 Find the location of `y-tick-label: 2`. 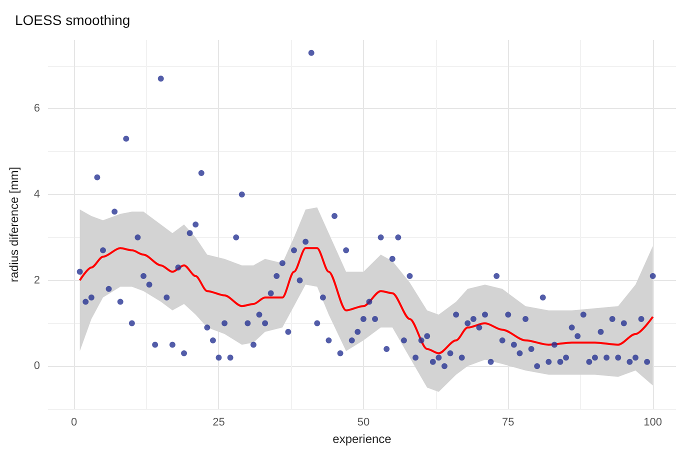

y-tick-label: 2 is located at coordinates (37, 280).